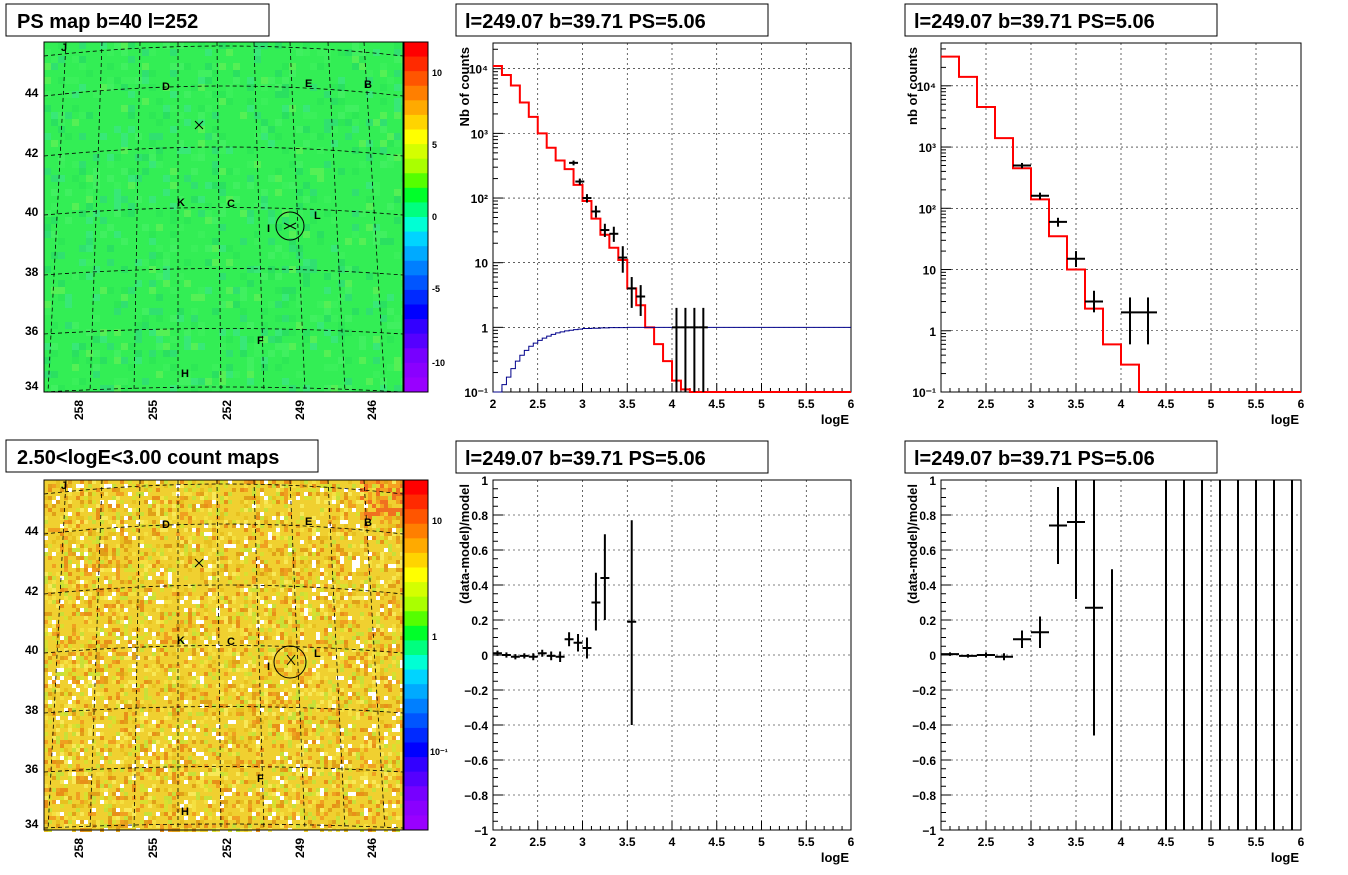  What do you see at coordinates (317, 216) in the screenshot?
I see `svg-text: L` at bounding box center [317, 216].